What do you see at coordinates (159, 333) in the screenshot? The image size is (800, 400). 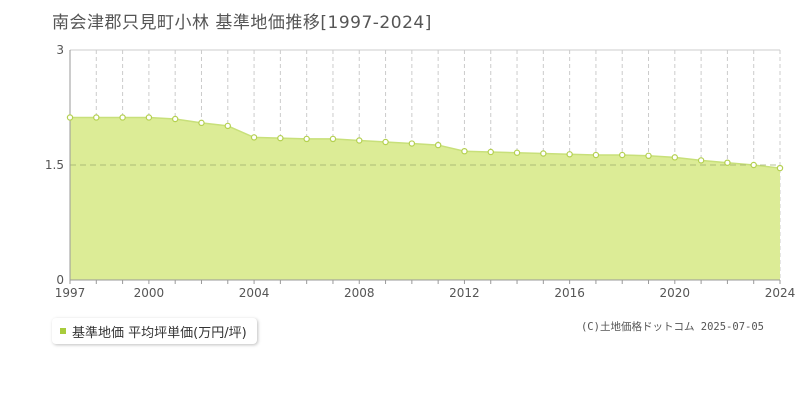 I see `legend-label: 基準地価 平均坪単価(万円/坪)` at bounding box center [159, 333].